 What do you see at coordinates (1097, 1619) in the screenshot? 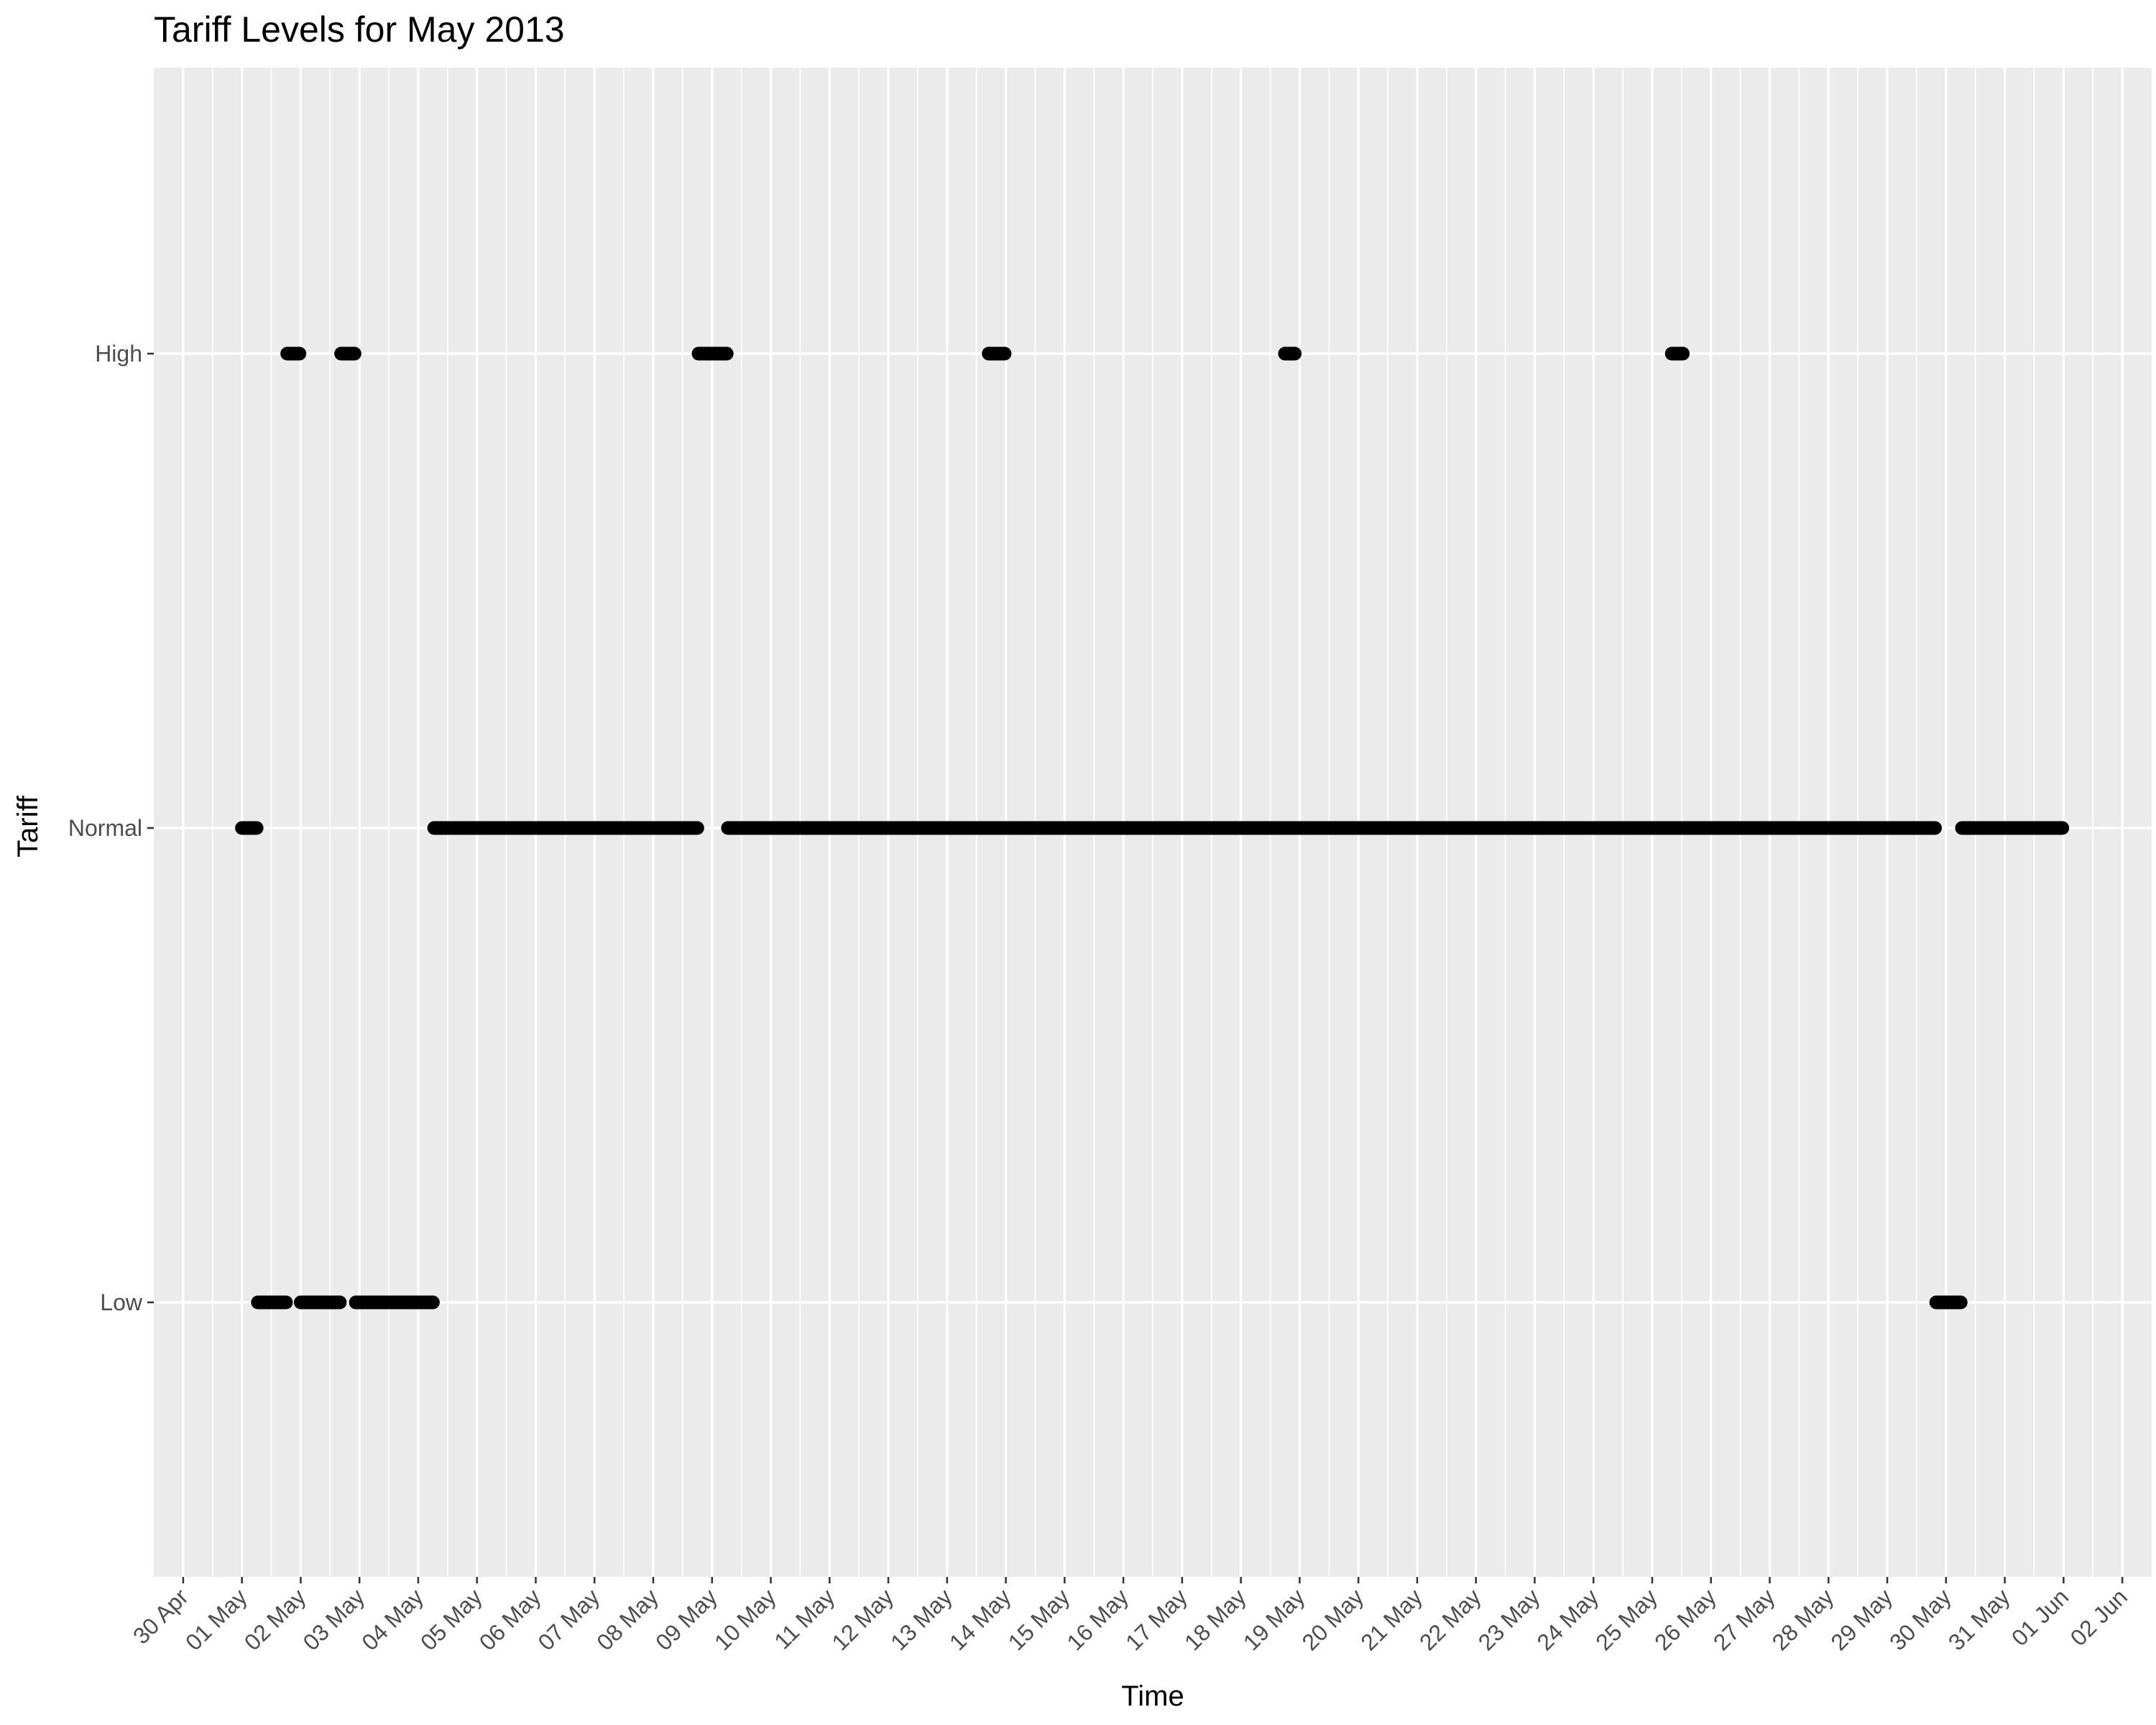
I see `x-tick-label: 16 May` at bounding box center [1097, 1619].